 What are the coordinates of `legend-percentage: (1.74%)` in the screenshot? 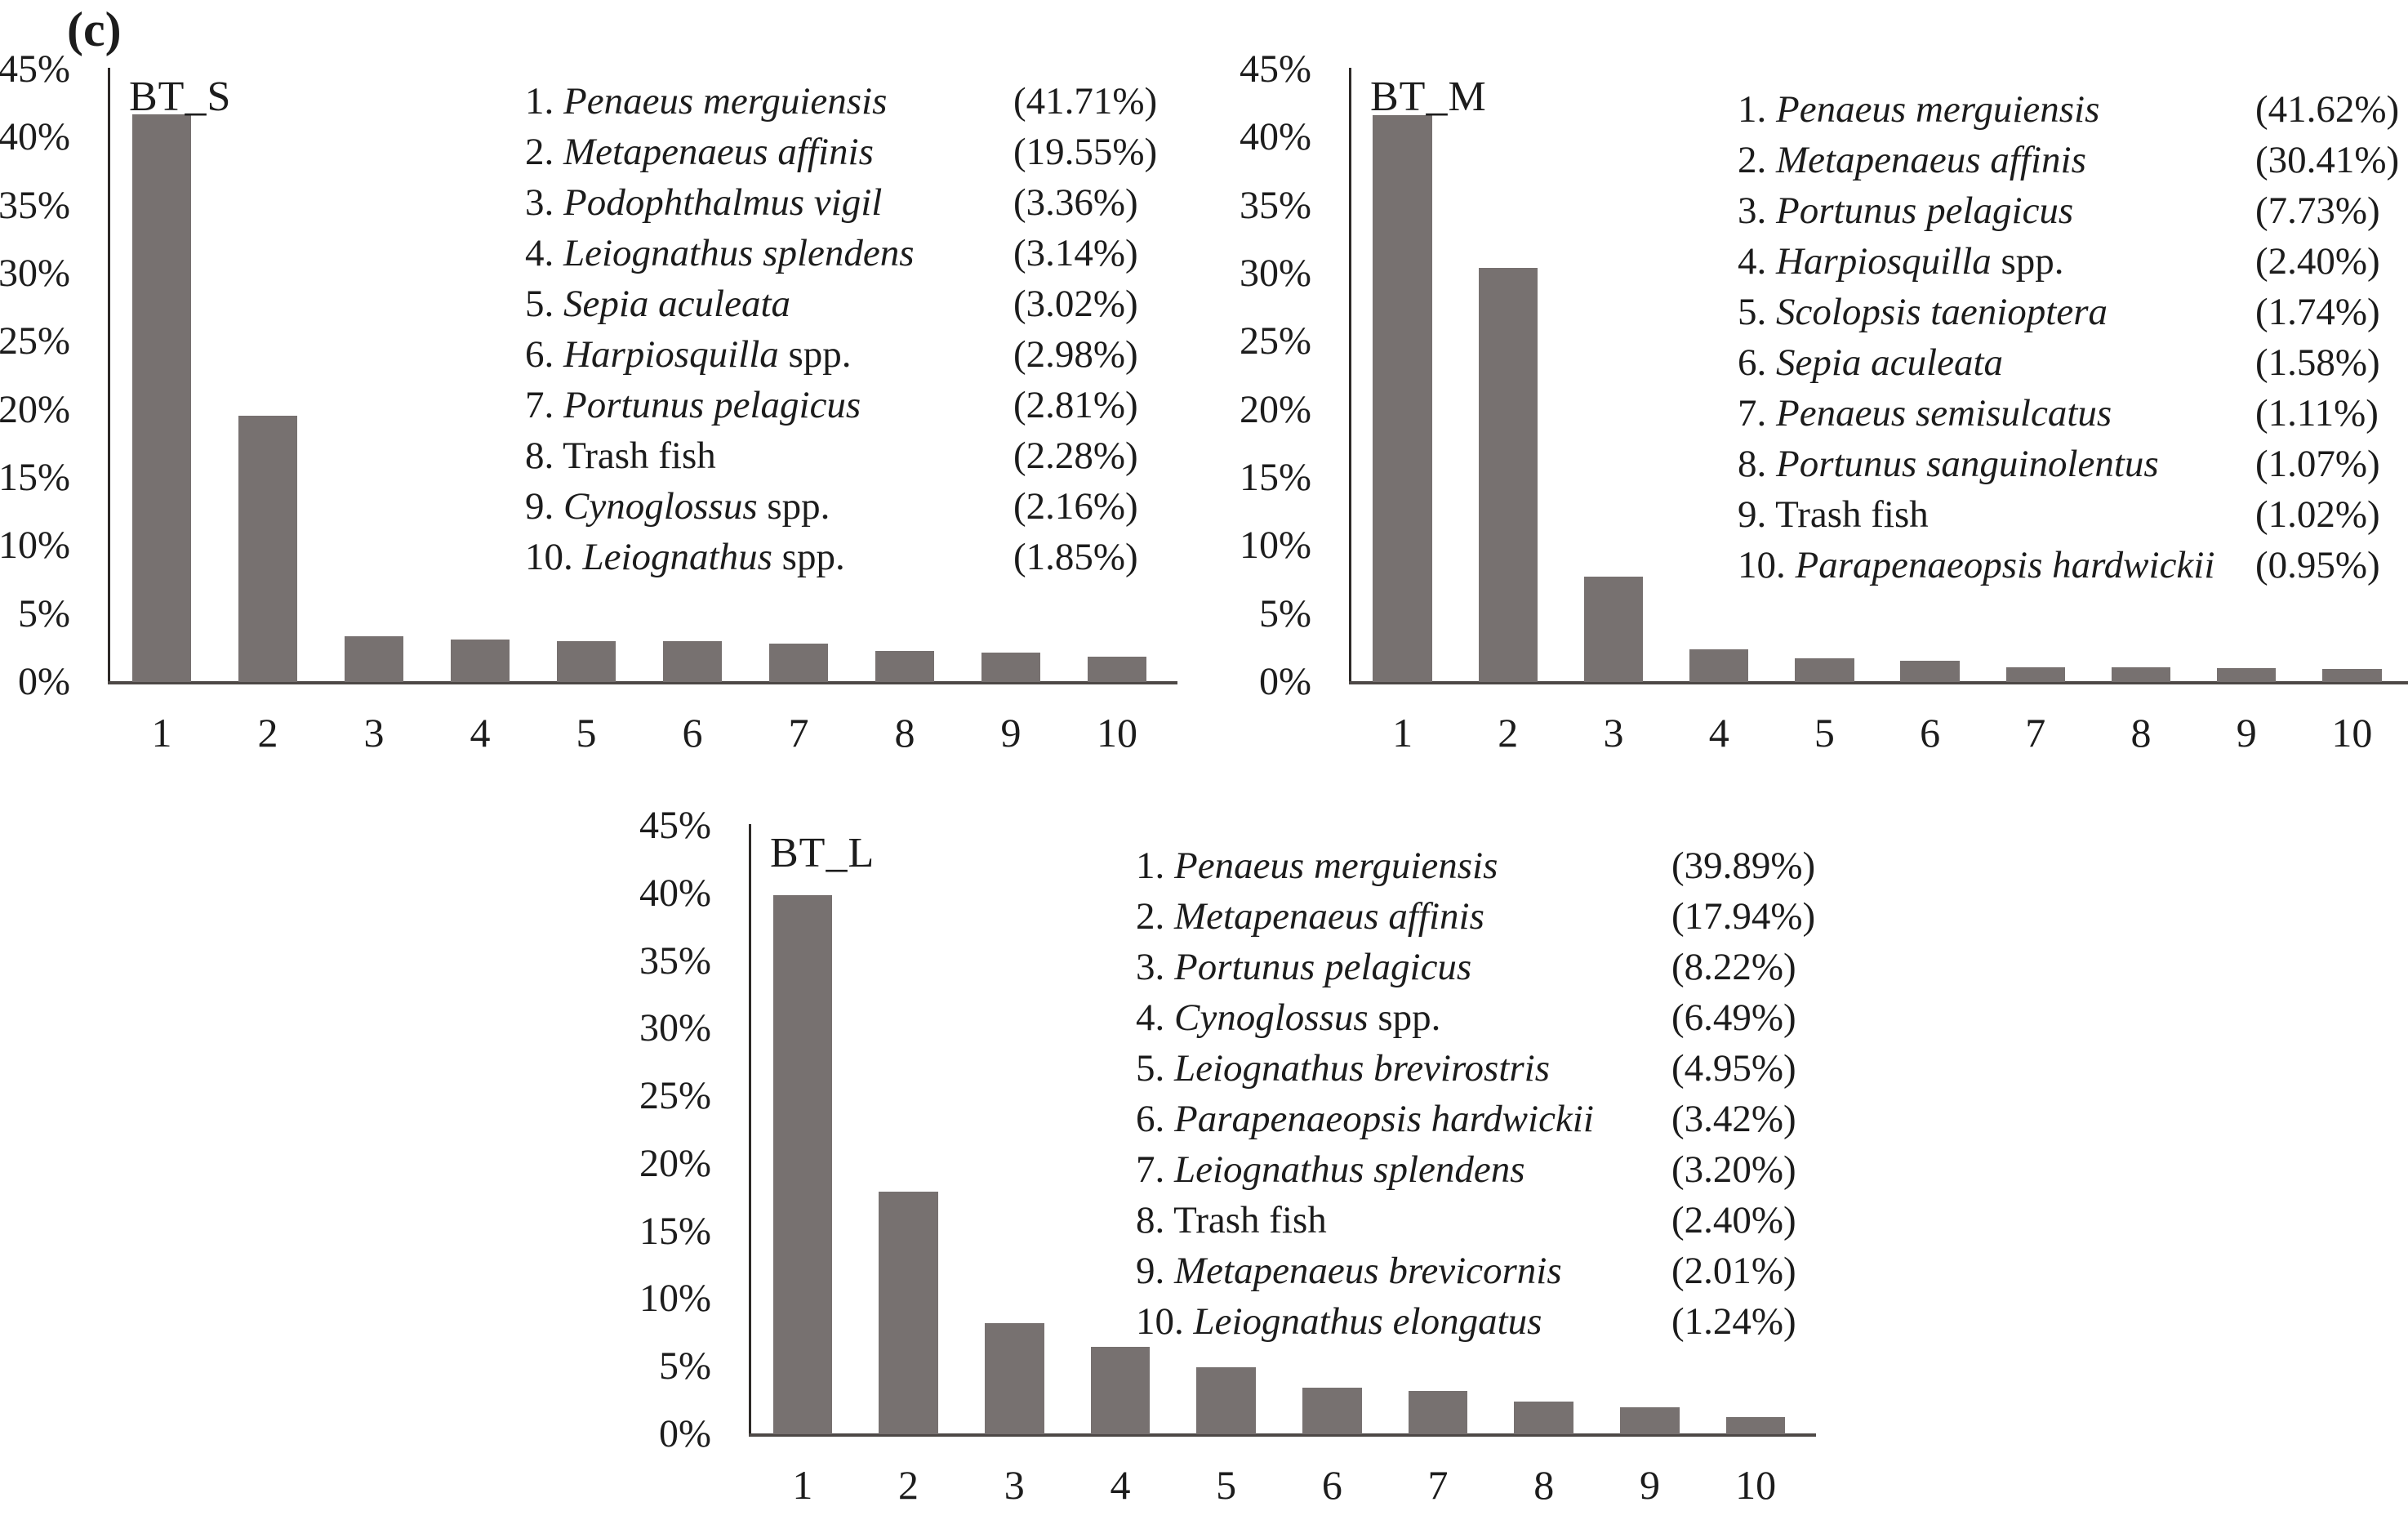 It's located at (2317, 312).